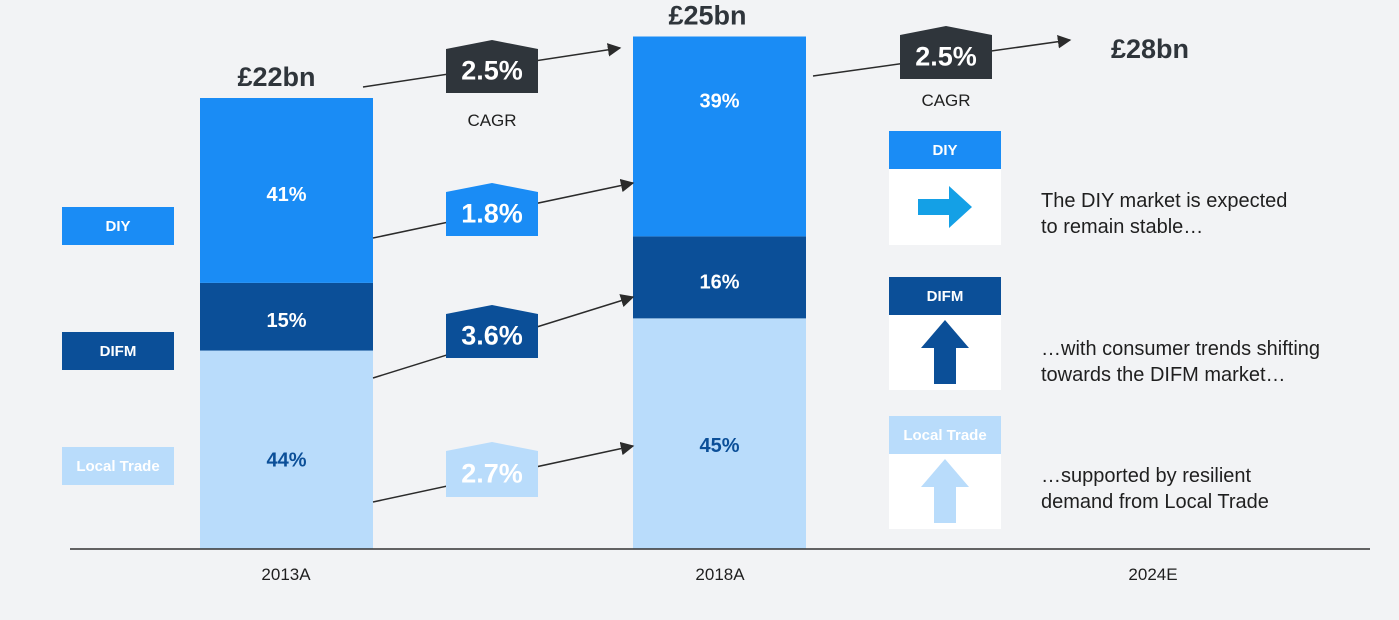 The image size is (1399, 620). What do you see at coordinates (1150, 49) in the screenshot?
I see `total-label-2024E: £28bn` at bounding box center [1150, 49].